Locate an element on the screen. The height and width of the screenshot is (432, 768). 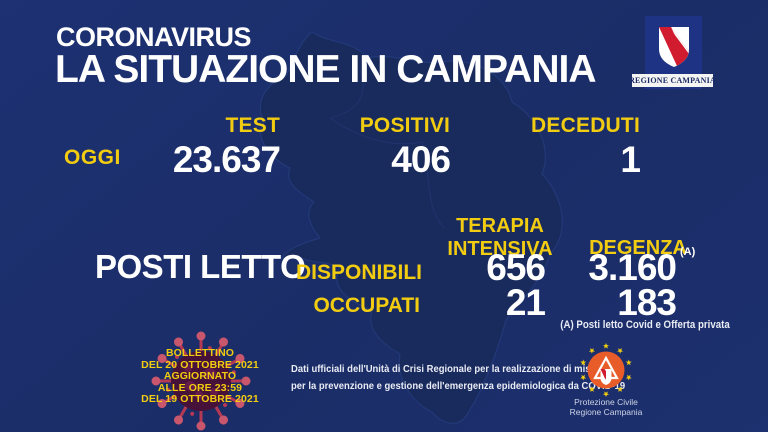
stat-positivi-label: POSITIVI is located at coordinates (404, 125).